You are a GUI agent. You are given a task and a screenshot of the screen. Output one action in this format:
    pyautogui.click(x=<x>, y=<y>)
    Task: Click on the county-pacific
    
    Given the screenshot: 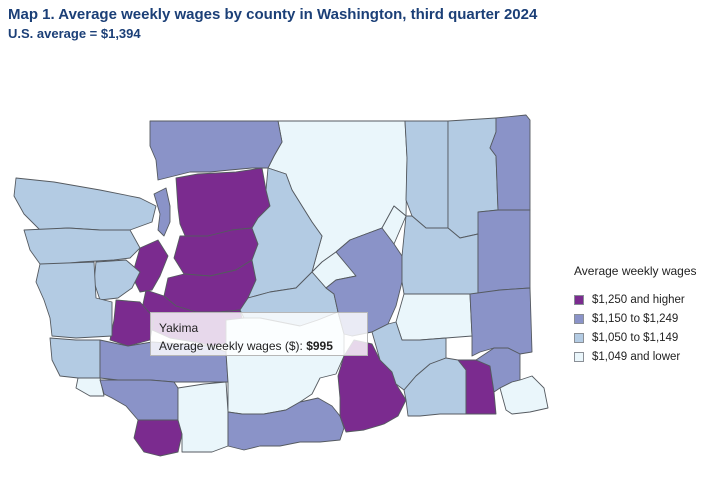 What is the action you would take?
    pyautogui.click(x=75, y=358)
    